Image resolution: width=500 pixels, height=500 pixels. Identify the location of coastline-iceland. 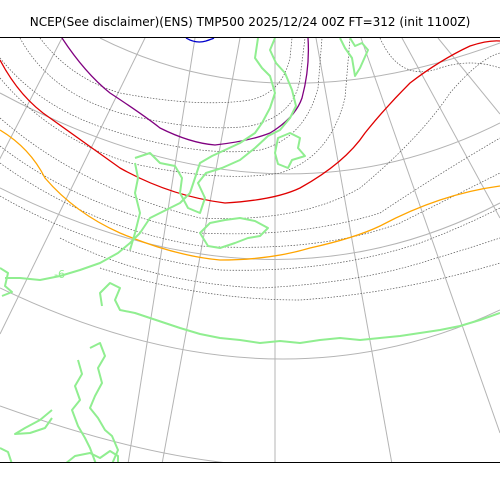
(234, 233).